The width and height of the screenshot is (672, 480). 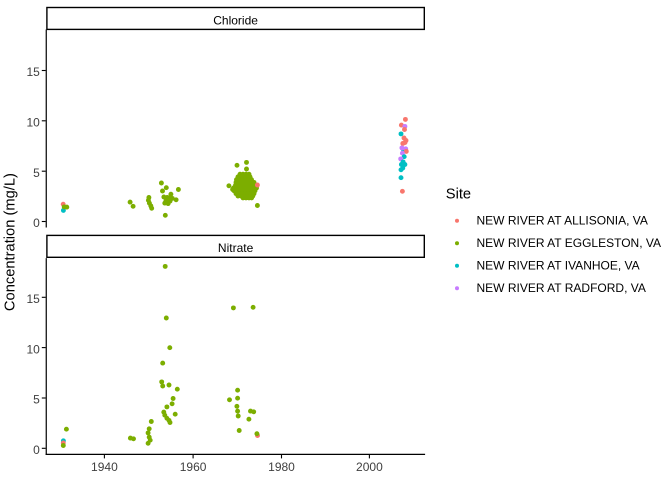 What do you see at coordinates (569, 243) in the screenshot?
I see `svg-text: NEW RIVER AT EGGLESTON, VA` at bounding box center [569, 243].